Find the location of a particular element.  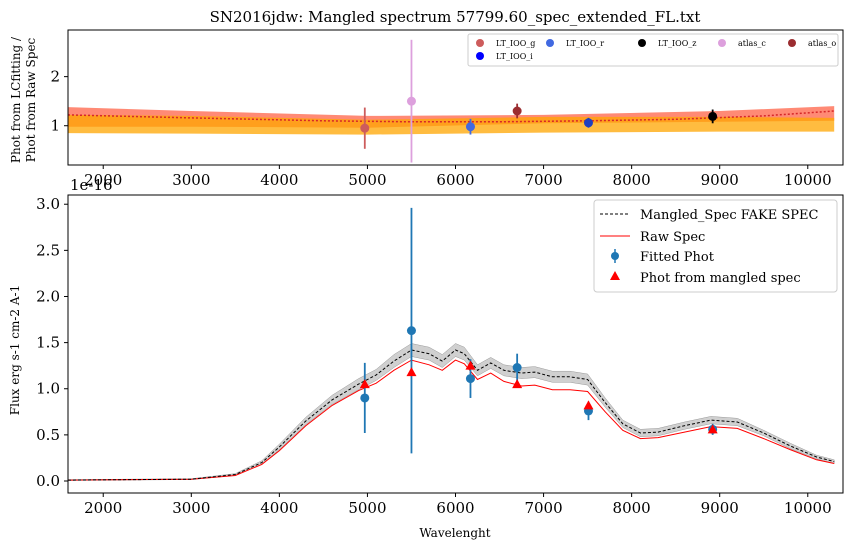

spectrum-xlabel: Wavelenght is located at coordinates (454, 533).